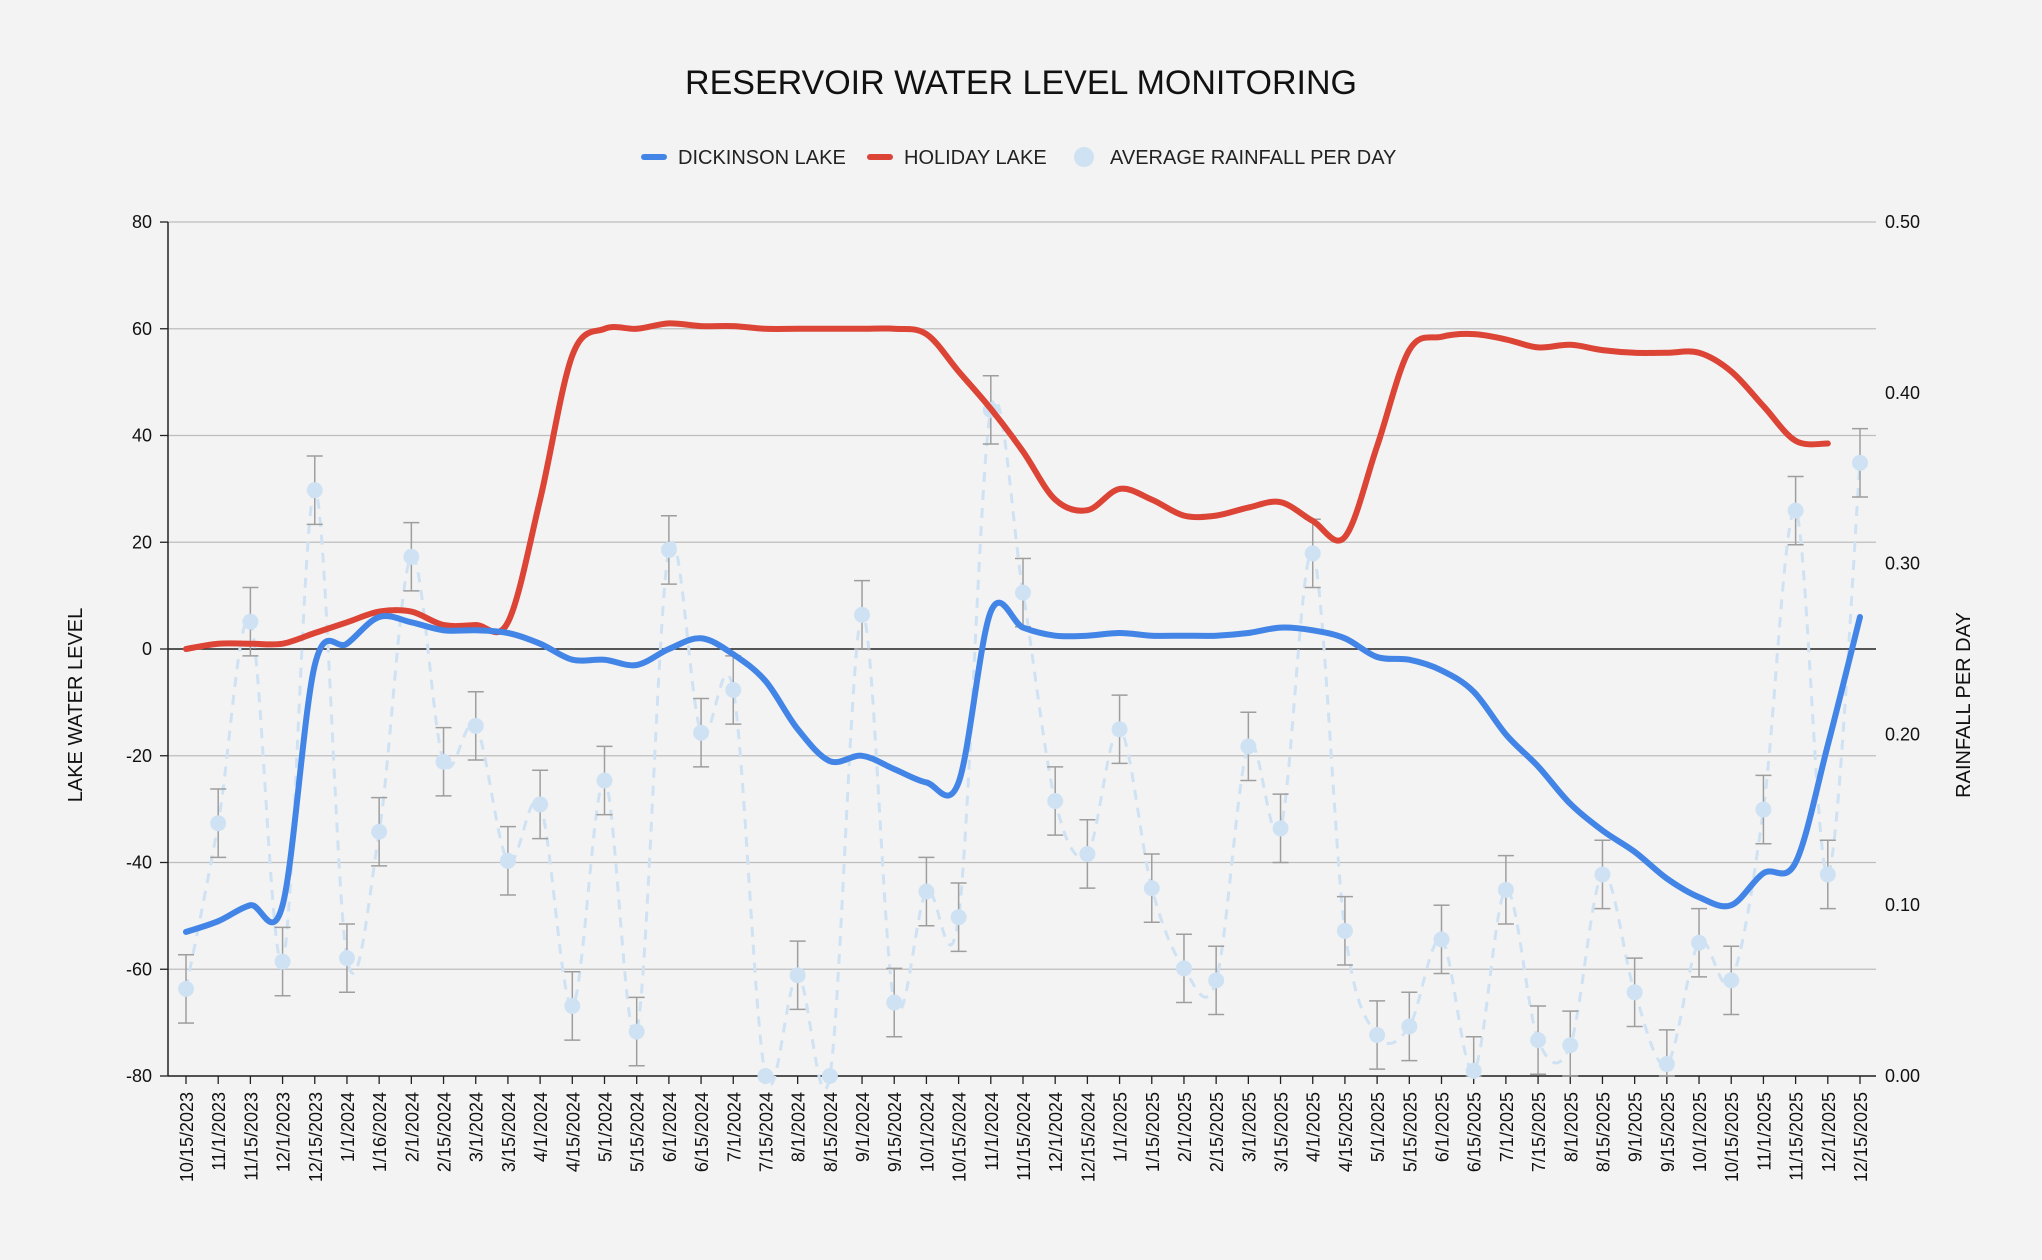  Describe the element at coordinates (1700, 1132) in the screenshot. I see `x-tick-label: 10/1/2025` at that location.